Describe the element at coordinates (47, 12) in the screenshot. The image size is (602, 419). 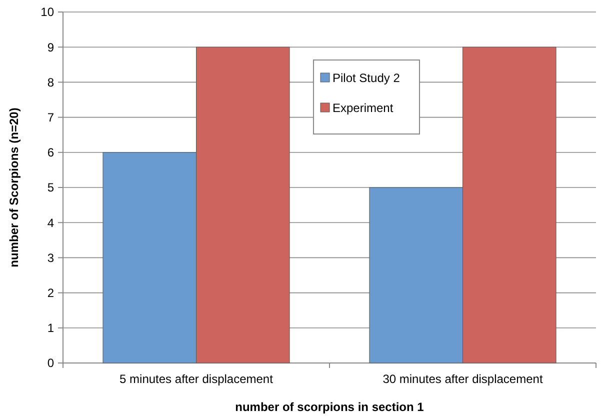
I see `y-tick-label: 10` at that location.